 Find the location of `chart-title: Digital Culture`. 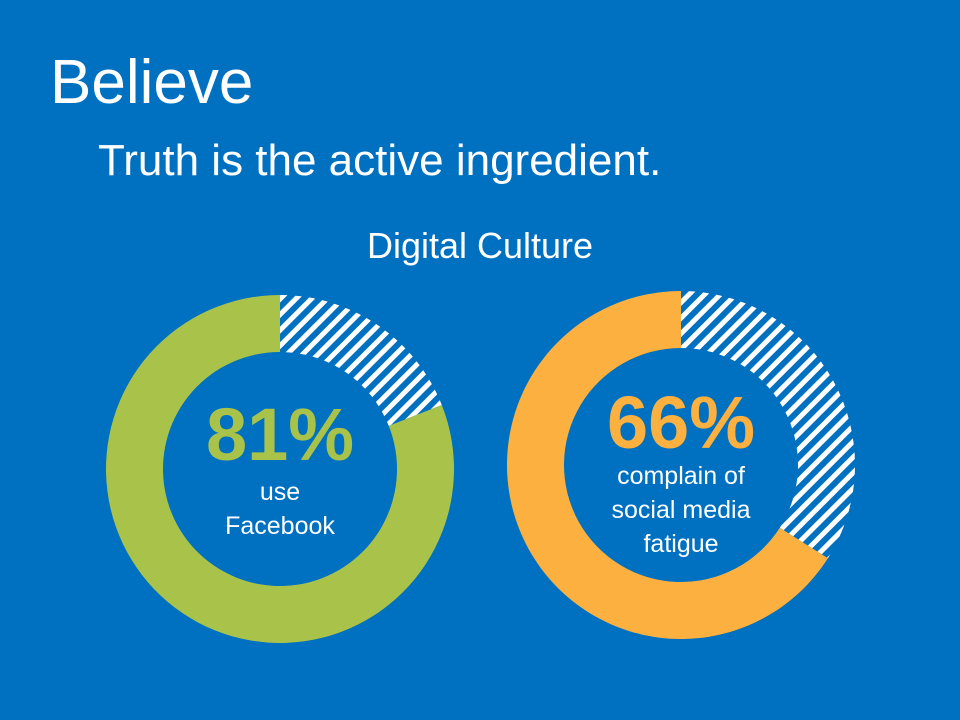

chart-title: Digital Culture is located at coordinates (480, 245).